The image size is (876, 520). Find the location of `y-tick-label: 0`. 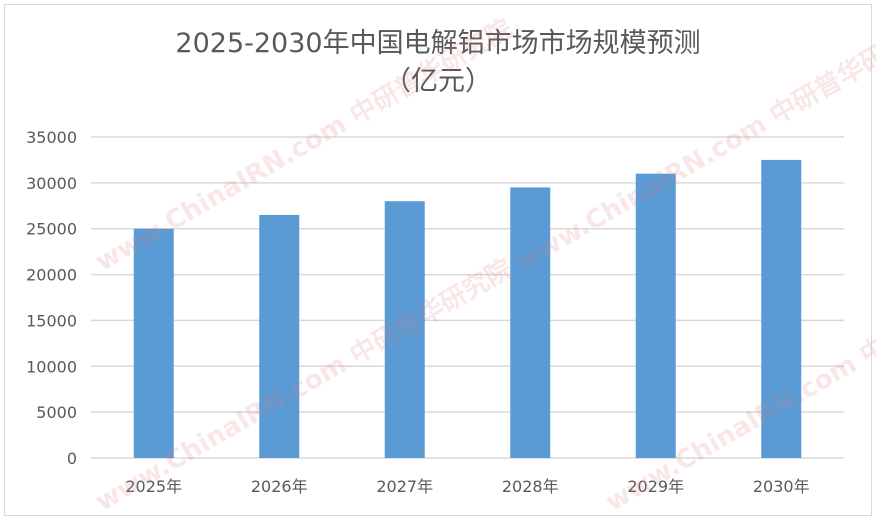

y-tick-label: 0 is located at coordinates (72, 458).